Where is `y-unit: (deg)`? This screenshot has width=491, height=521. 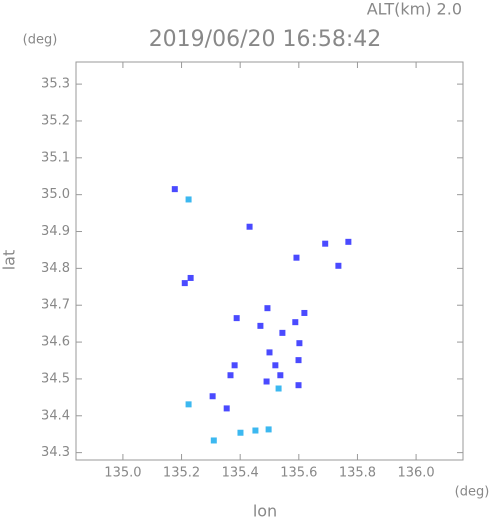
y-unit: (deg) is located at coordinates (40, 40).